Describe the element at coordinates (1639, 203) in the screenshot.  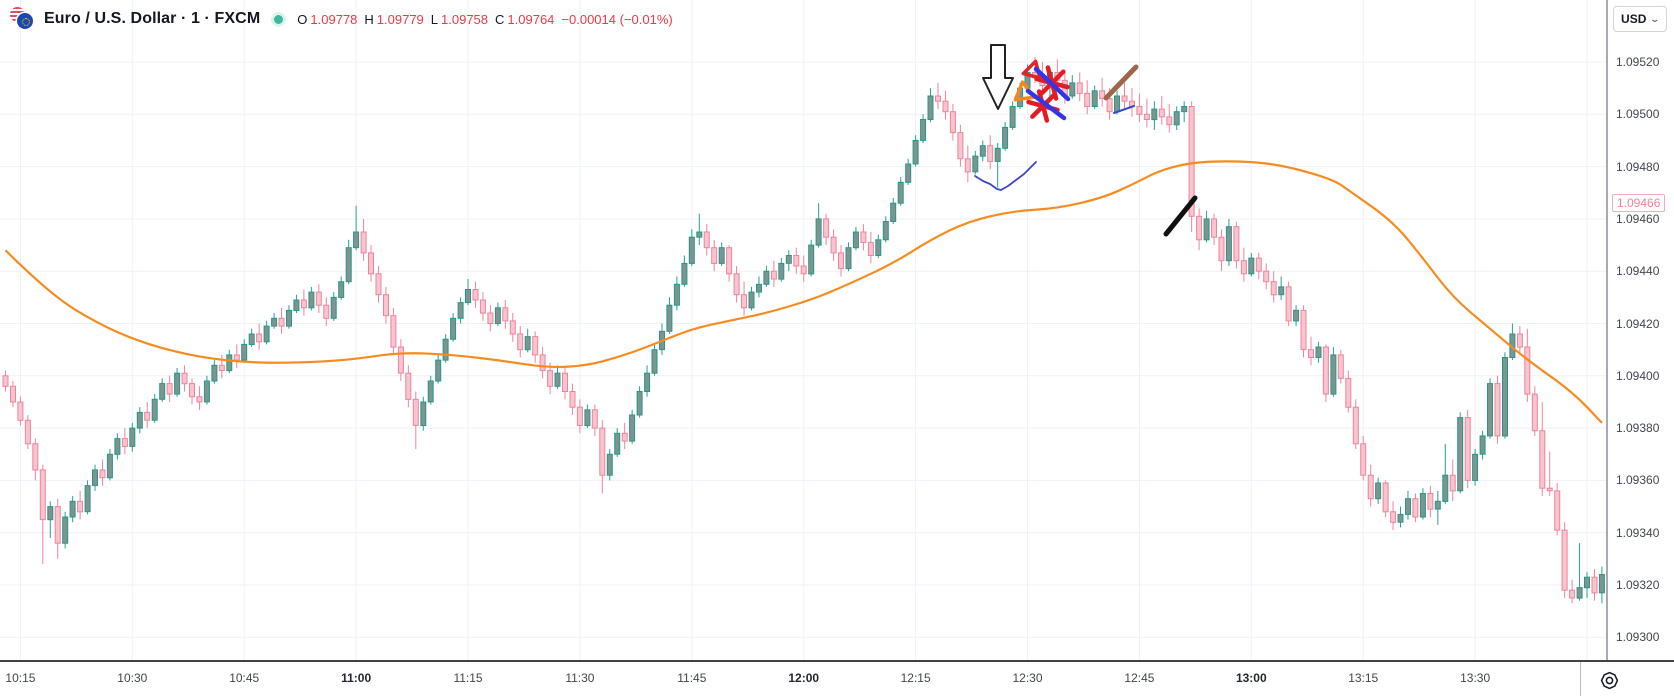
I see `last-price-label: 1.09466` at that location.